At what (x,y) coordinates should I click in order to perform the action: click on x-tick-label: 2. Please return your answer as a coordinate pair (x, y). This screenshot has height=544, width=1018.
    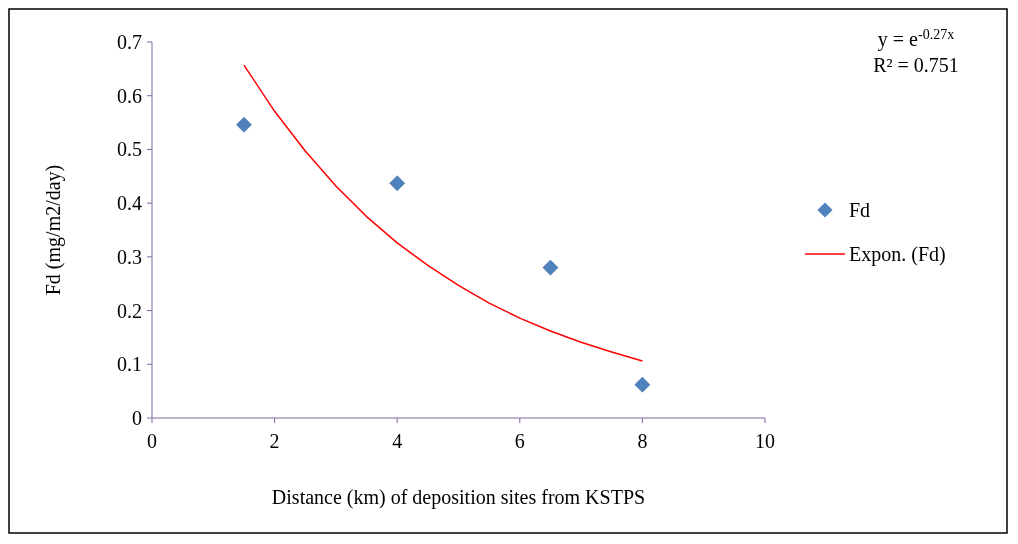
    Looking at the image, I should click on (274, 441).